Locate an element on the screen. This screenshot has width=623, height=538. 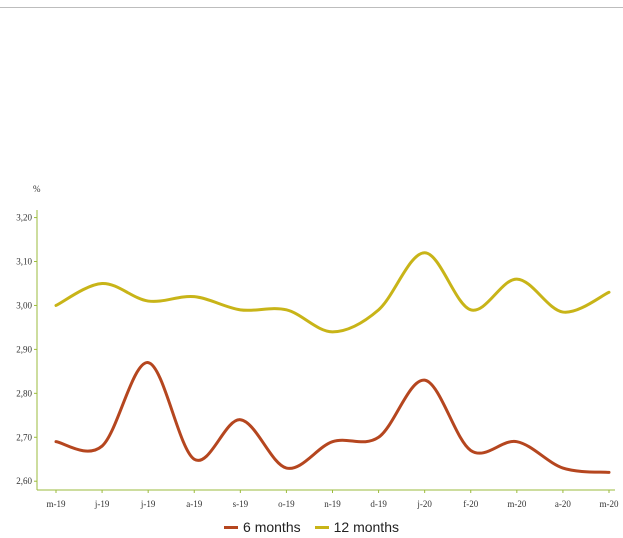
y-tick-label: 3,00 is located at coordinates (24, 305).